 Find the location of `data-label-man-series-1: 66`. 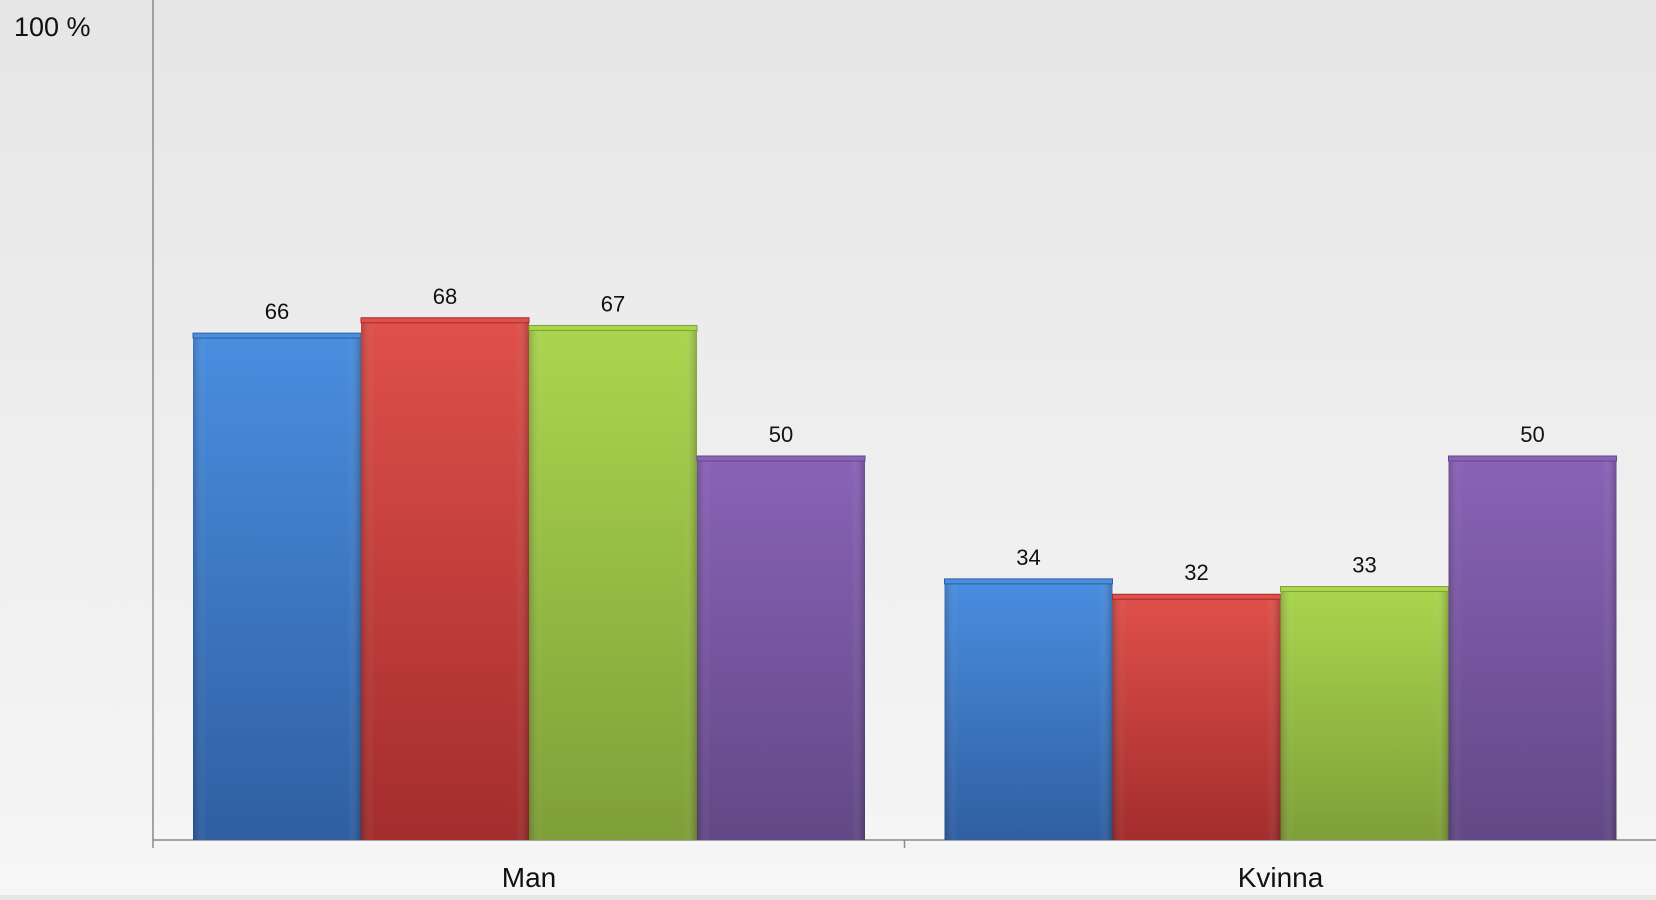

data-label-man-series-1: 66 is located at coordinates (277, 311).